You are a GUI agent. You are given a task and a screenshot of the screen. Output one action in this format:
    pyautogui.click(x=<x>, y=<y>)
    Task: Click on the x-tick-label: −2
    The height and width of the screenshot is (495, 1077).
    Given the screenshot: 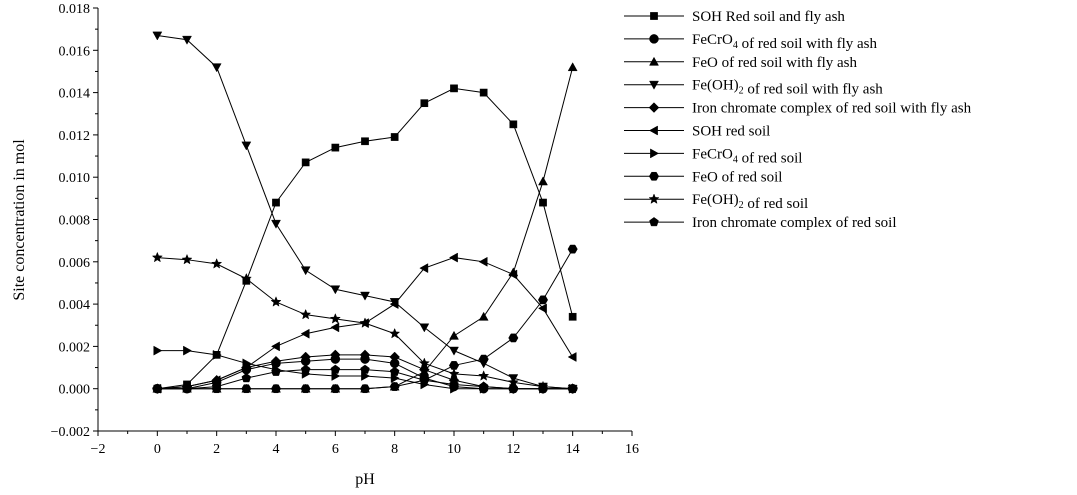 What is the action you would take?
    pyautogui.click(x=98, y=449)
    